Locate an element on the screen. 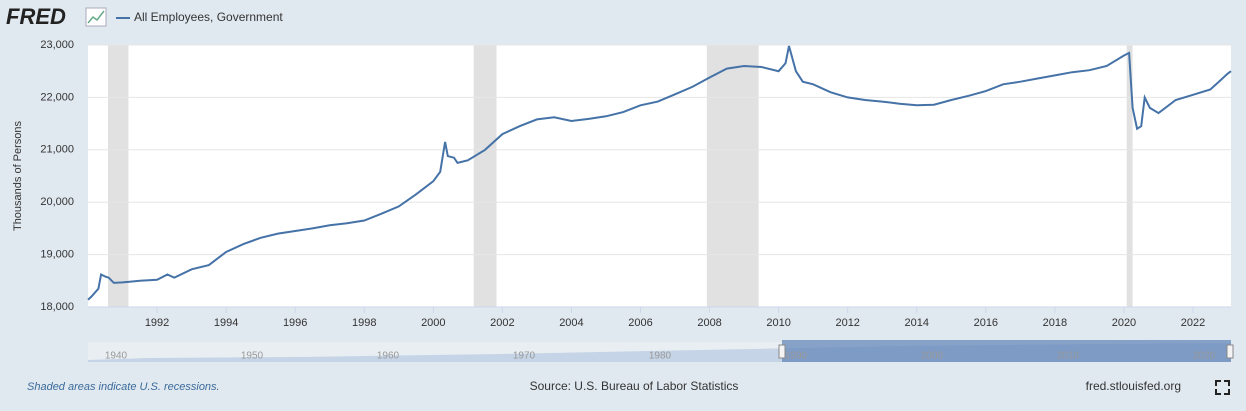 The width and height of the screenshot is (1246, 411). x-tick-label: 2020 is located at coordinates (1124, 323).